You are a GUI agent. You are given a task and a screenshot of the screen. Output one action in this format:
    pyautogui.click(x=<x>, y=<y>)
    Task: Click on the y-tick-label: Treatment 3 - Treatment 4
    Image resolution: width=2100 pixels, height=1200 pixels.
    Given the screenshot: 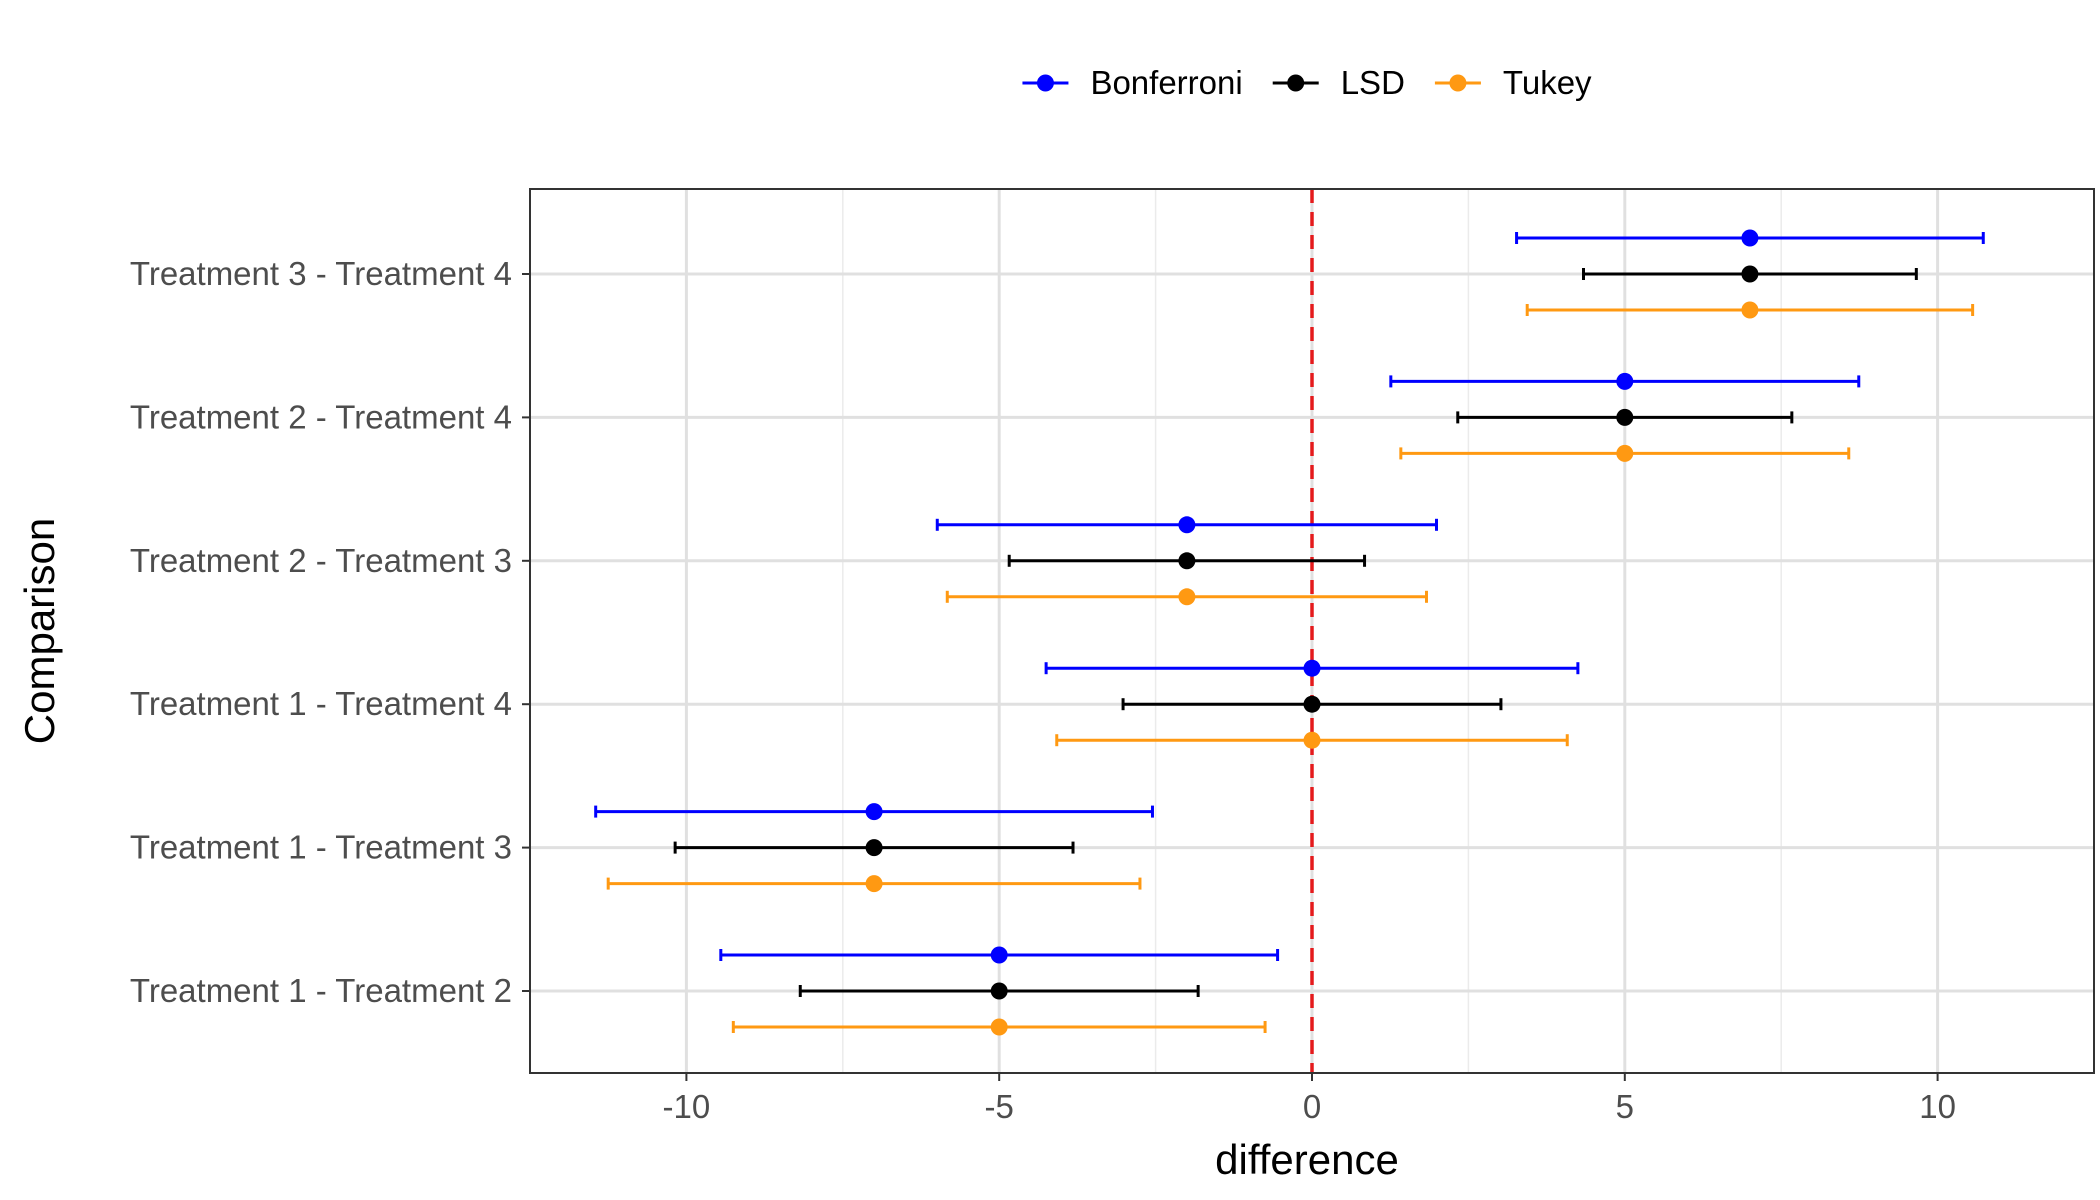 What is the action you would take?
    pyautogui.click(x=321, y=273)
    